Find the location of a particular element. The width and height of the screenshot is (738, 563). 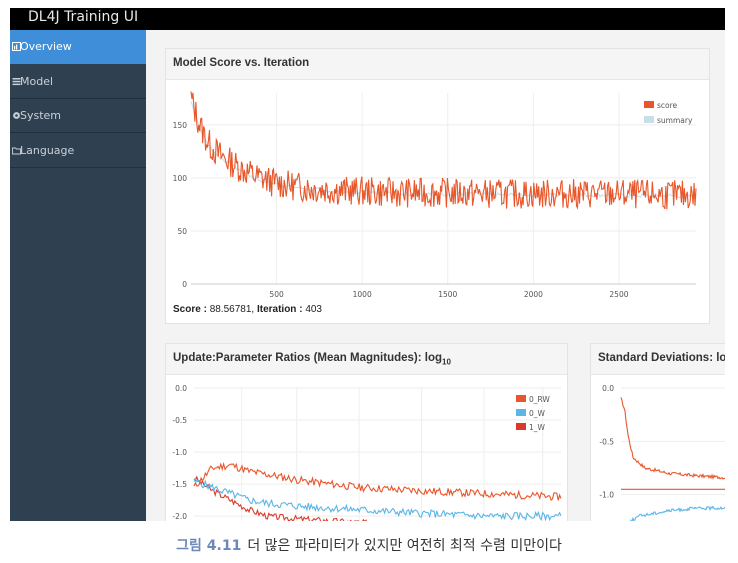

series-line-0_rw is located at coordinates (377, 481).